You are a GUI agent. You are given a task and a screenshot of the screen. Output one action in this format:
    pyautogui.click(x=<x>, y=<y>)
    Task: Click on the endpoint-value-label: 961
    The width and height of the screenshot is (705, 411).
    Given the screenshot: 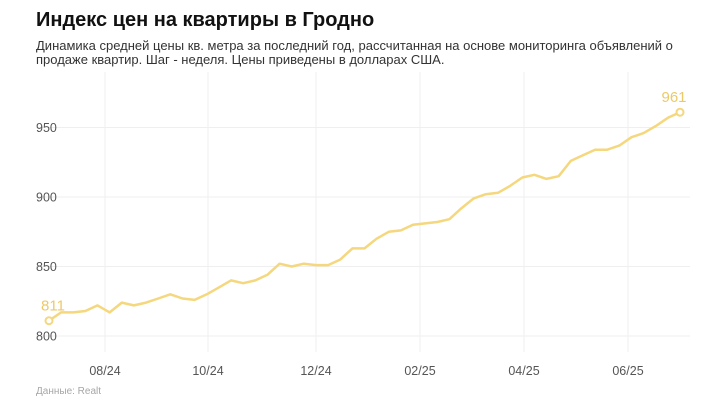 What is the action you would take?
    pyautogui.click(x=673, y=97)
    